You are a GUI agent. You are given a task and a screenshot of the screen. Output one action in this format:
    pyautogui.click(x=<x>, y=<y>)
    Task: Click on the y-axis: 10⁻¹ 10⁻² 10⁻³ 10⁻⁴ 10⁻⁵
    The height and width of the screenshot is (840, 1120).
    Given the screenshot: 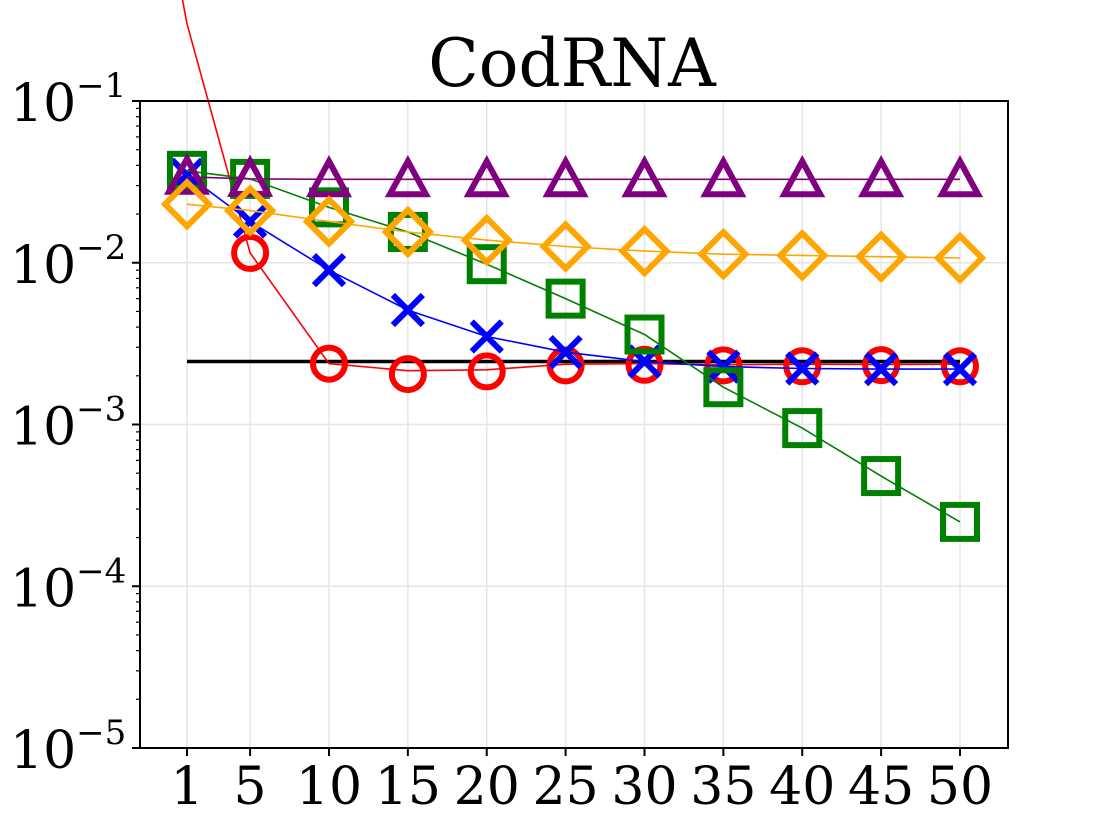 What is the action you would take?
    pyautogui.click(x=75, y=423)
    